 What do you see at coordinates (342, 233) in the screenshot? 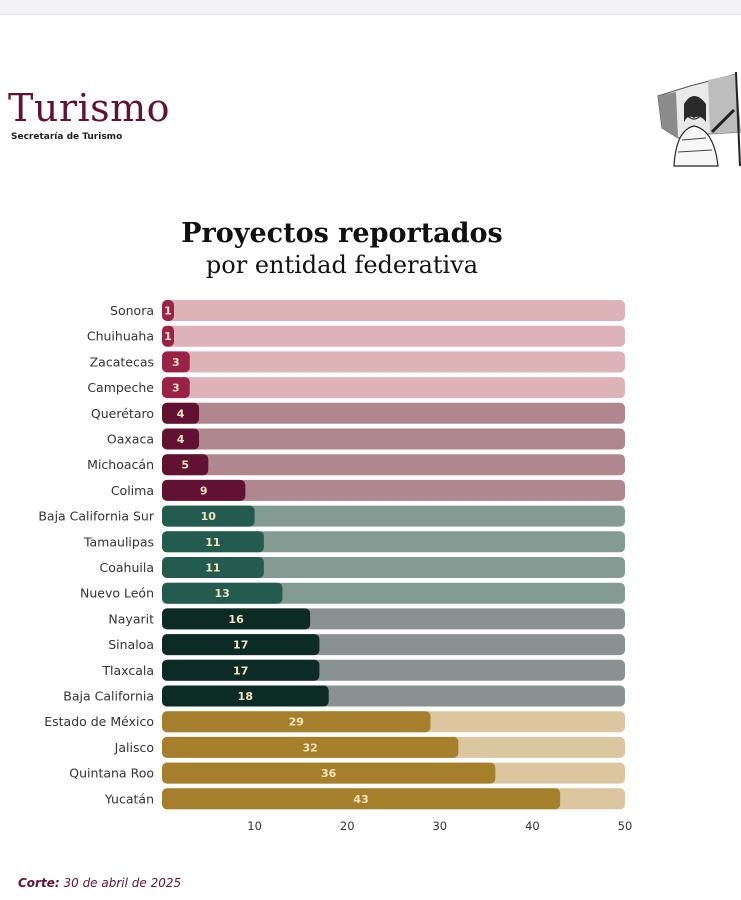
I see `chart-title: Proyectos reportados` at bounding box center [342, 233].